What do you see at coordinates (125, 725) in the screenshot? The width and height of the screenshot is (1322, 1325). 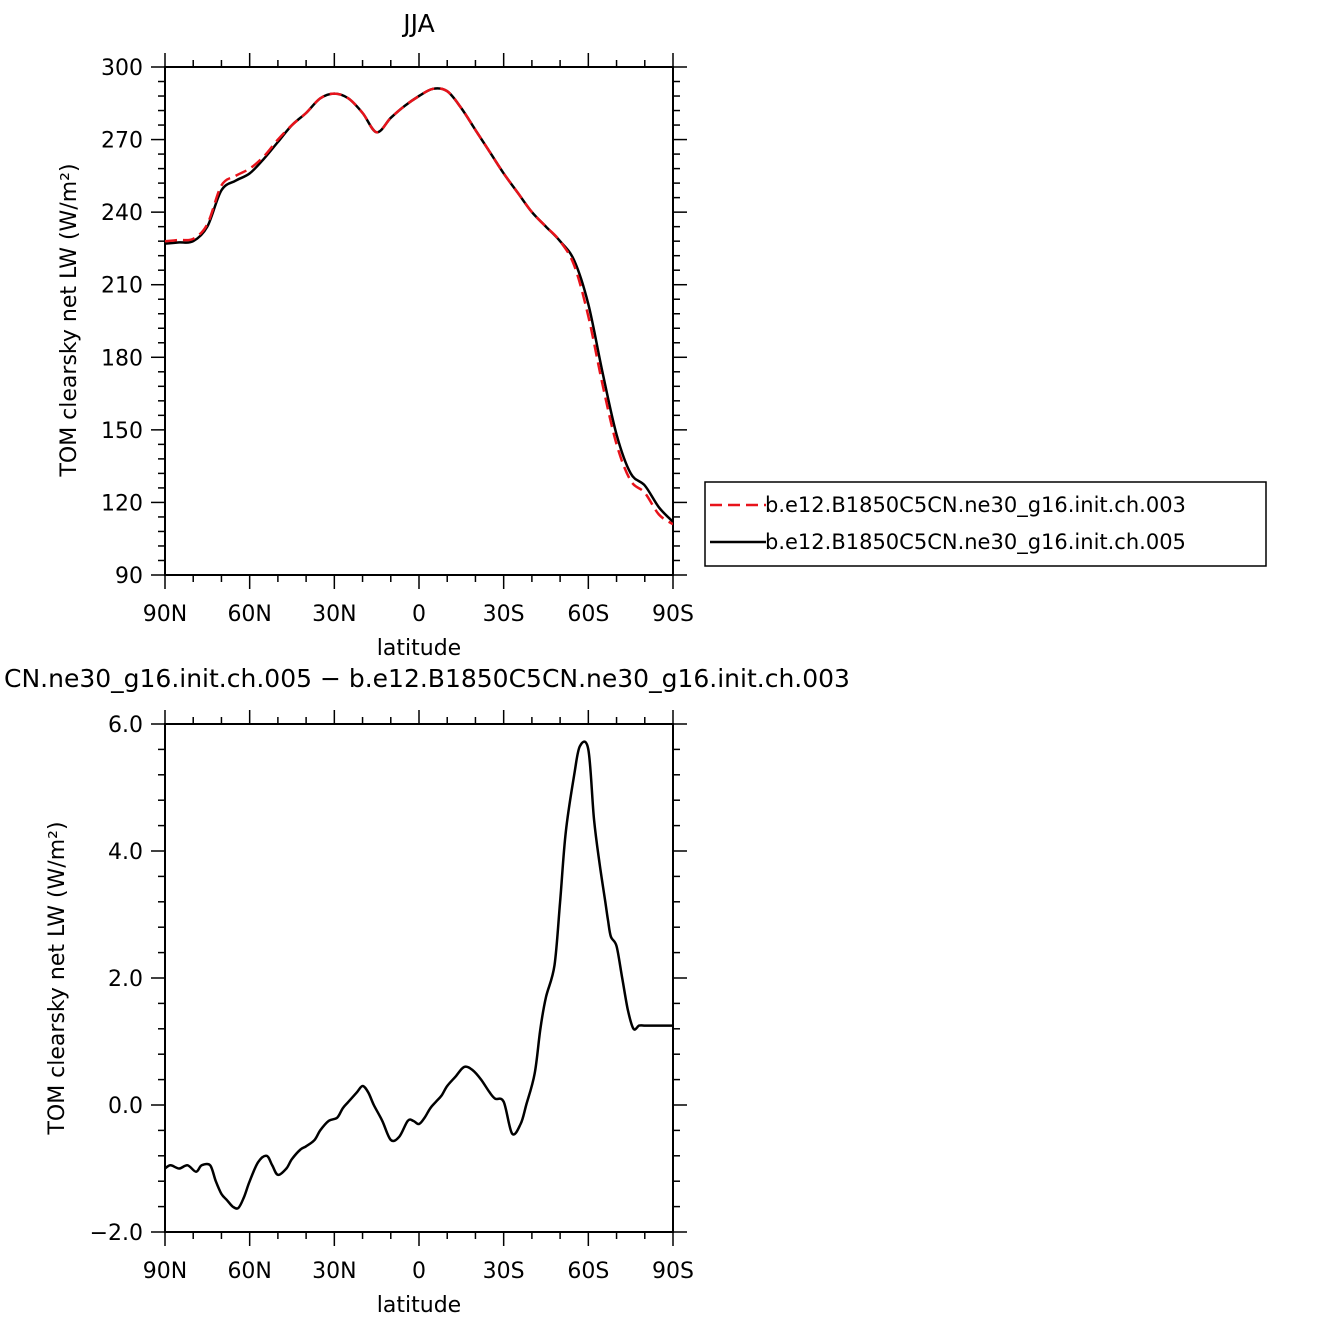 I see `y-tick-label: 6.0` at bounding box center [125, 725].